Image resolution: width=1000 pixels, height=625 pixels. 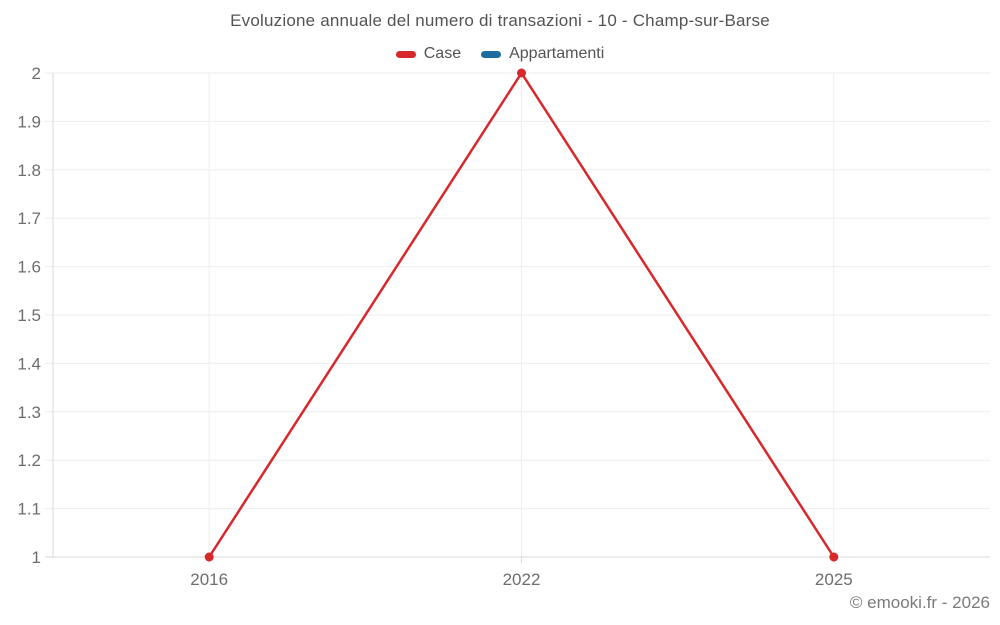 What do you see at coordinates (29, 121) in the screenshot?
I see `y-tick-label: 1.9` at bounding box center [29, 121].